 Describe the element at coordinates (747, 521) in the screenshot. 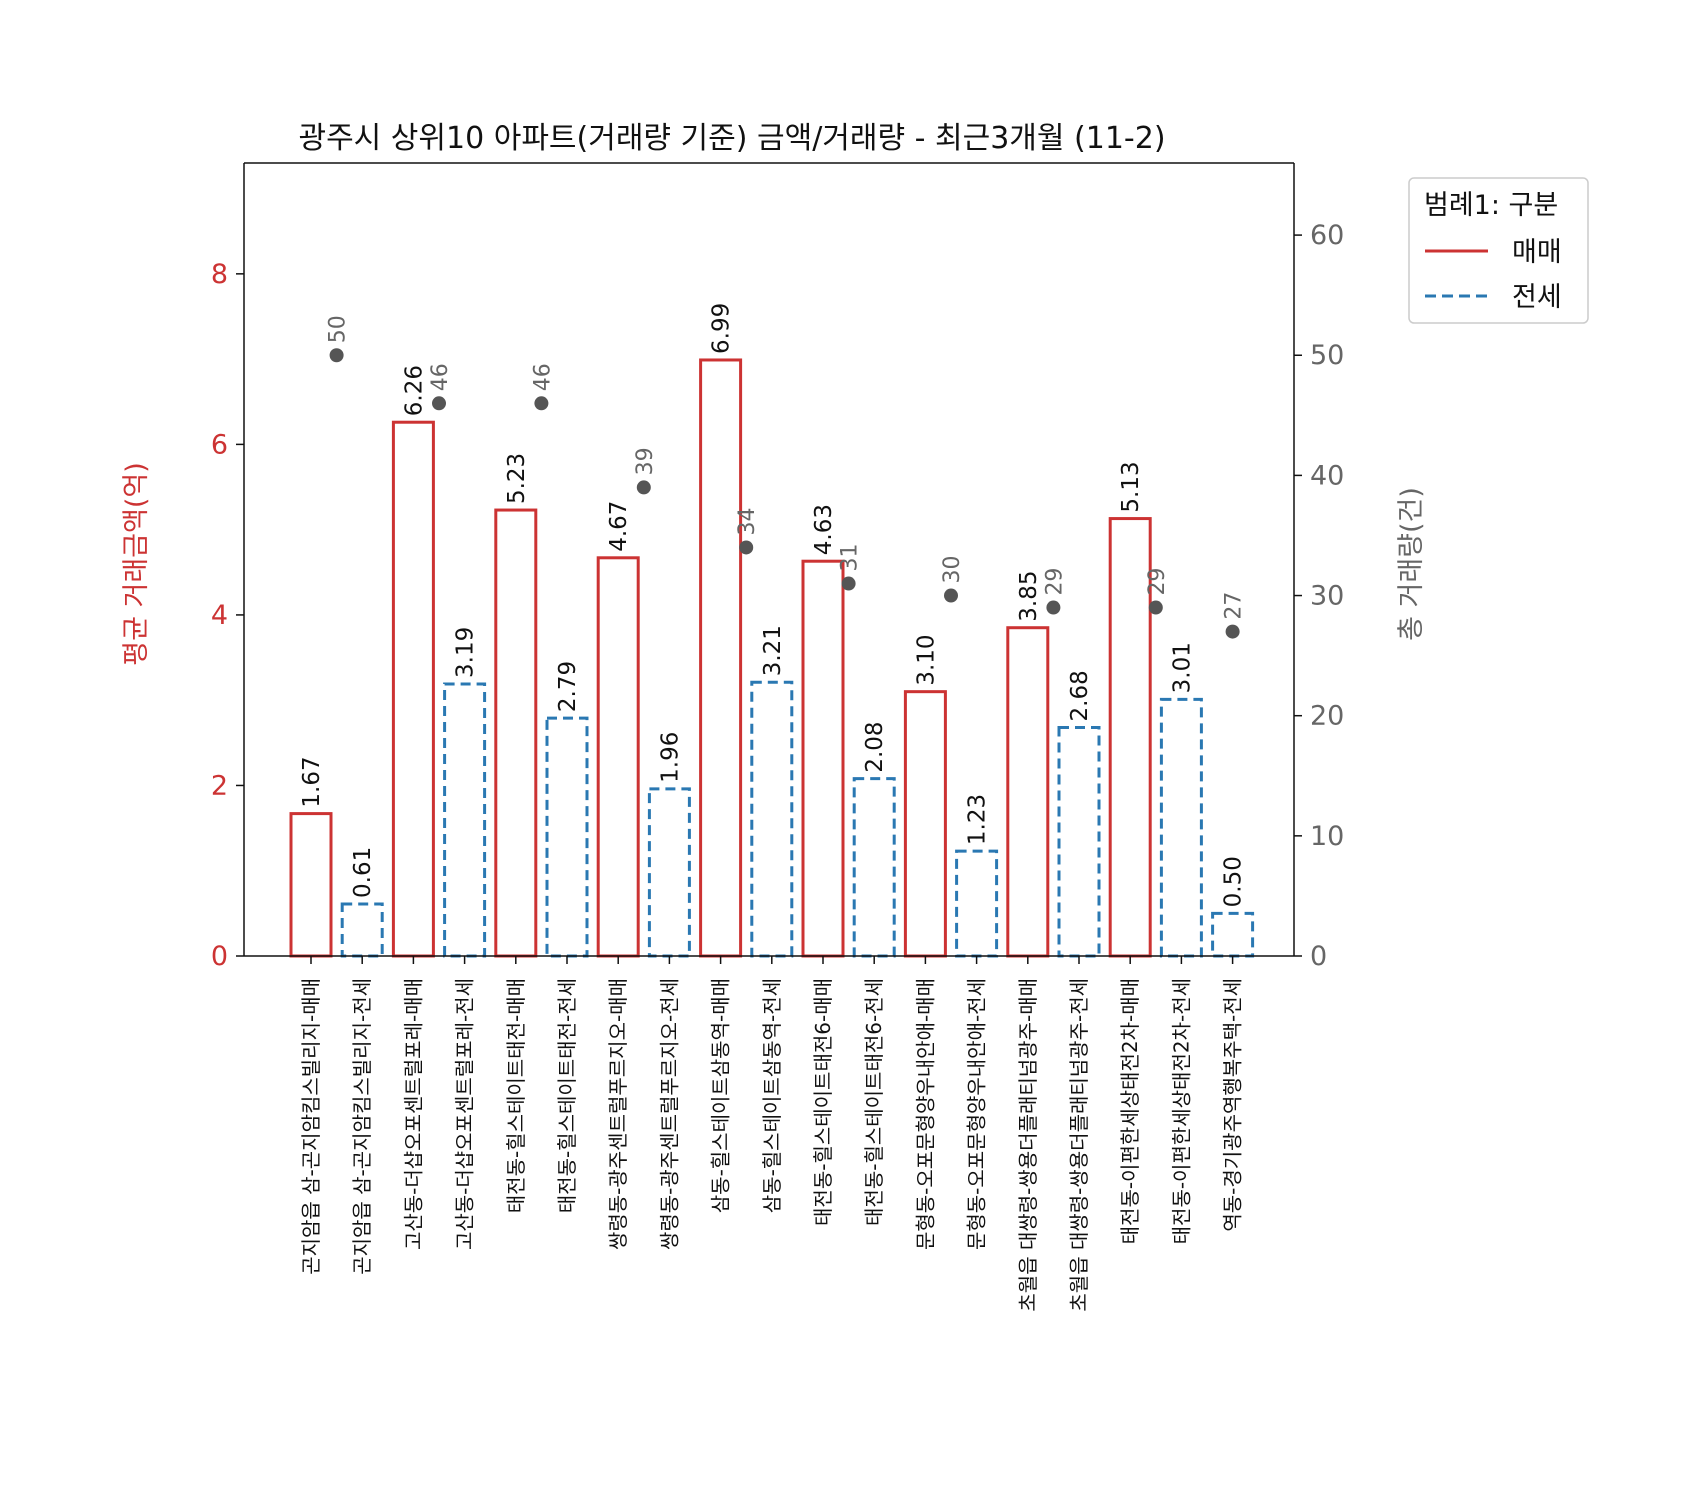

I see `count-label: 34` at that location.